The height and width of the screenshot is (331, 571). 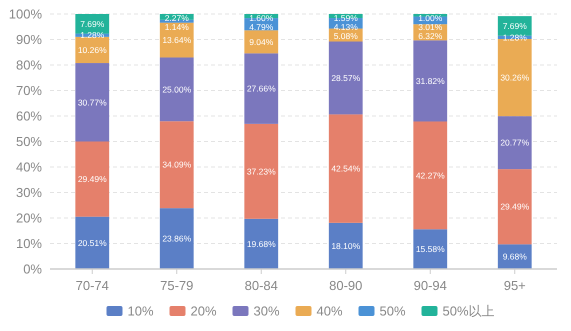 What do you see at coordinates (267, 311) in the screenshot?
I see `legend-label: 30%` at bounding box center [267, 311].